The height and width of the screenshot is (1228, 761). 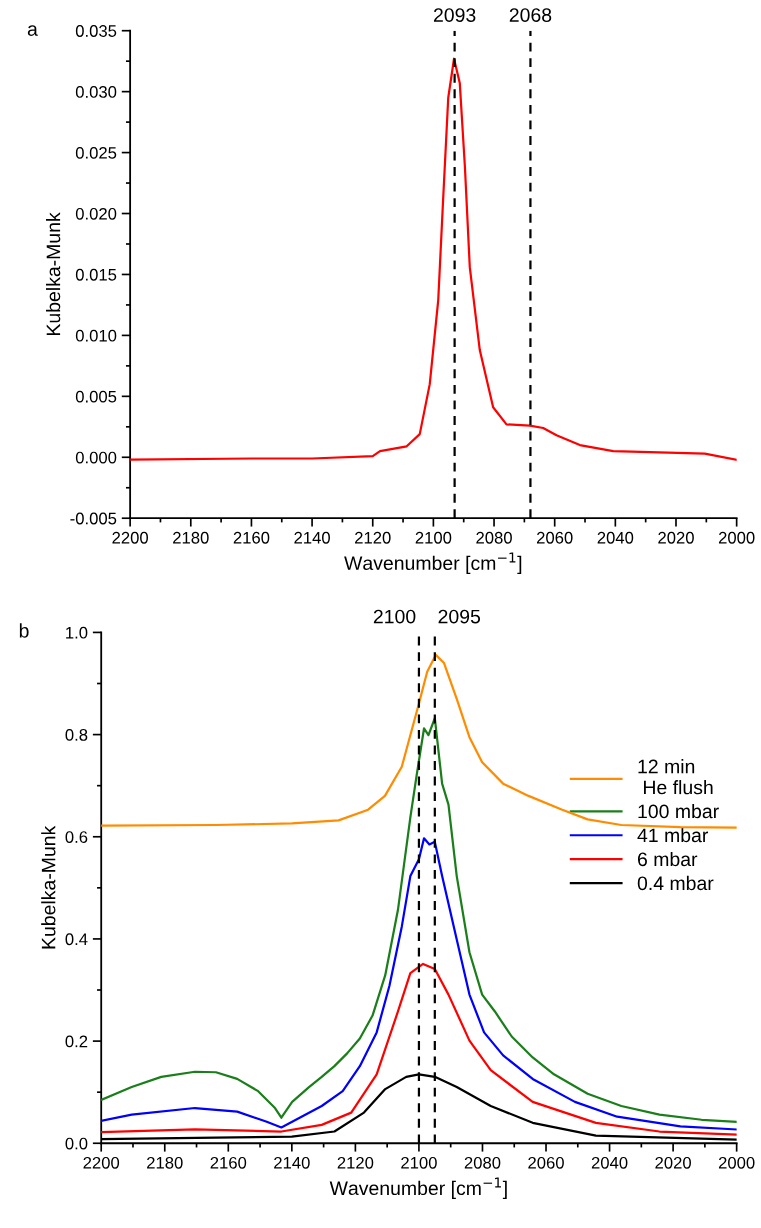 I want to click on y-tick-label: 0.025, so click(x=96, y=152).